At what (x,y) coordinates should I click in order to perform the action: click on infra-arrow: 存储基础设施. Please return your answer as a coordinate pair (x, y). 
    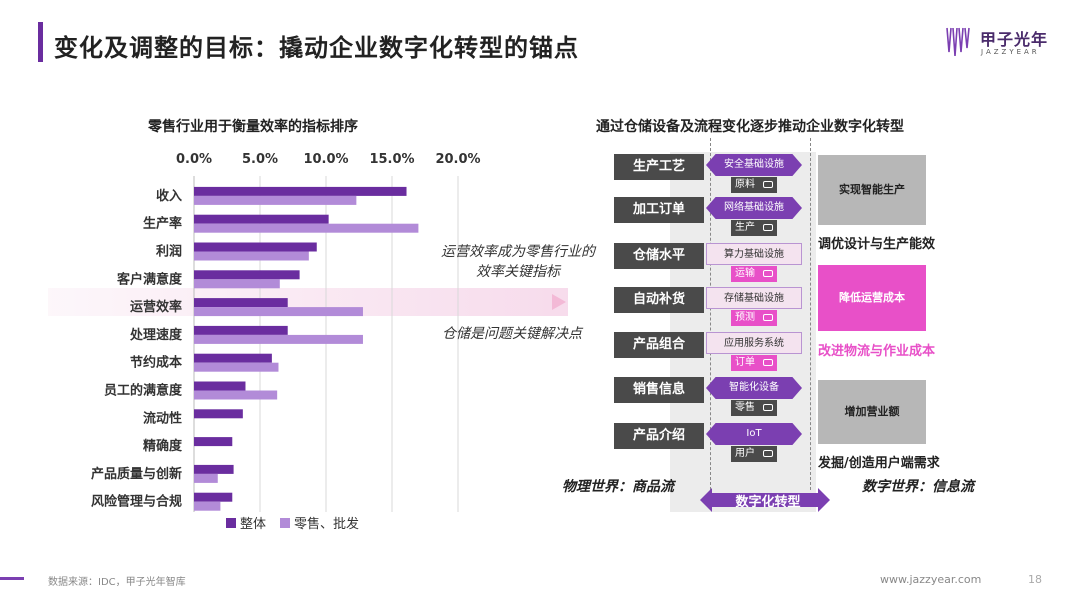
    Looking at the image, I should click on (754, 298).